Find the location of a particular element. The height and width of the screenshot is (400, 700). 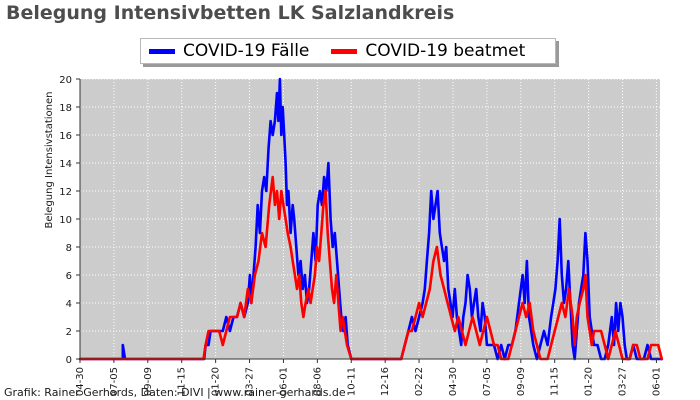

legend-swatch-faelle is located at coordinates (162, 51).